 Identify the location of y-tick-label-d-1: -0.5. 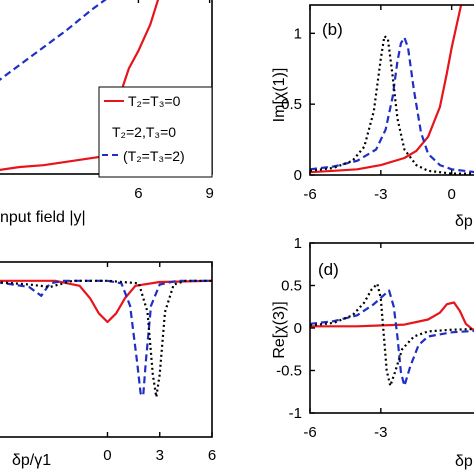
(289, 371).